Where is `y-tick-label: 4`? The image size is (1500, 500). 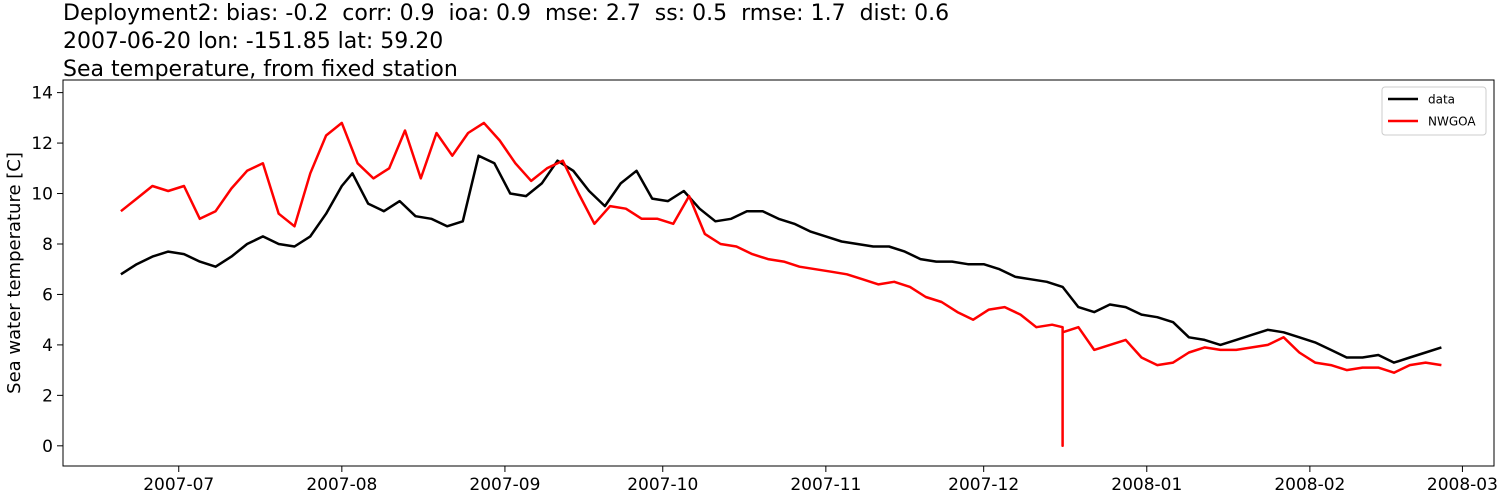 y-tick-label: 4 is located at coordinates (47, 346).